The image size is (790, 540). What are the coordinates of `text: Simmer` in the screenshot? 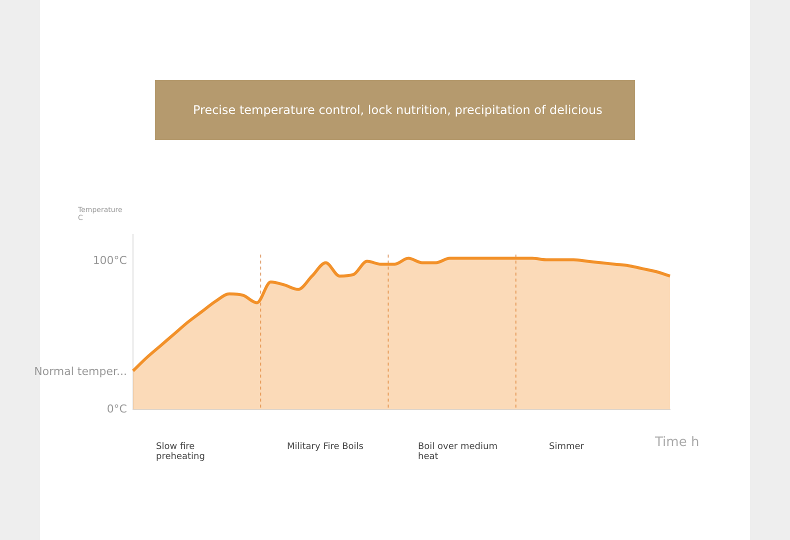 It's located at (567, 447).